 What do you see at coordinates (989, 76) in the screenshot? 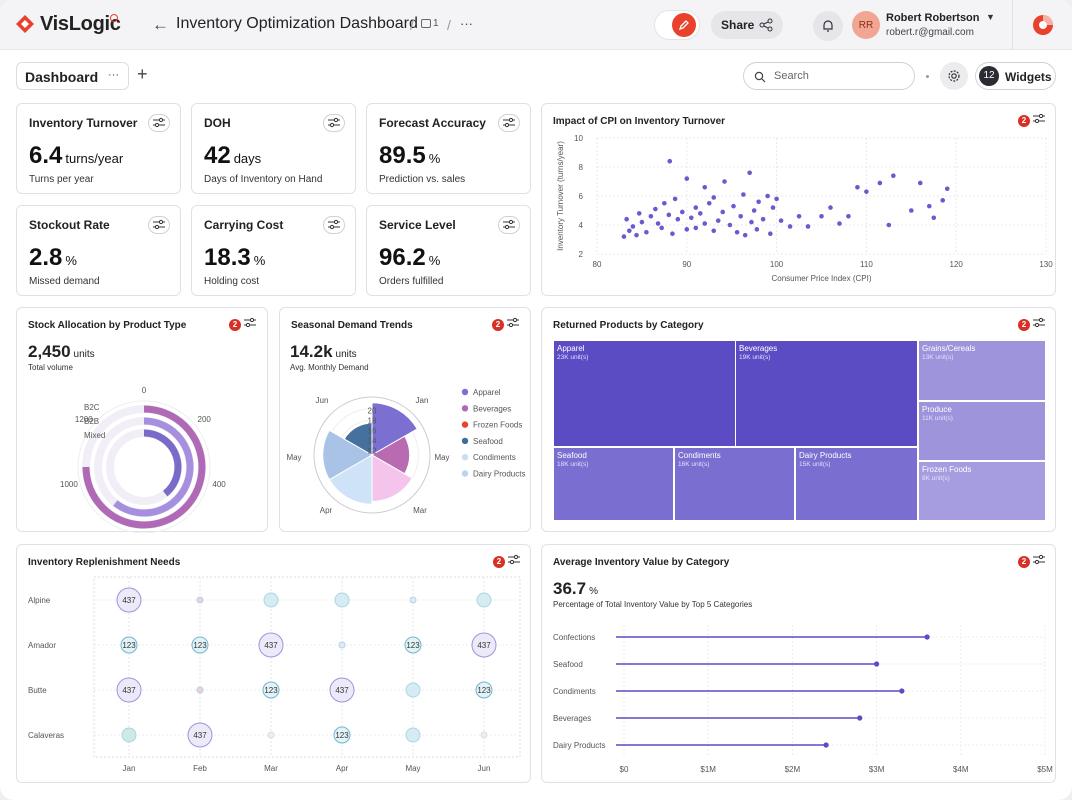
I see `widget-count-badge: 12` at bounding box center [989, 76].